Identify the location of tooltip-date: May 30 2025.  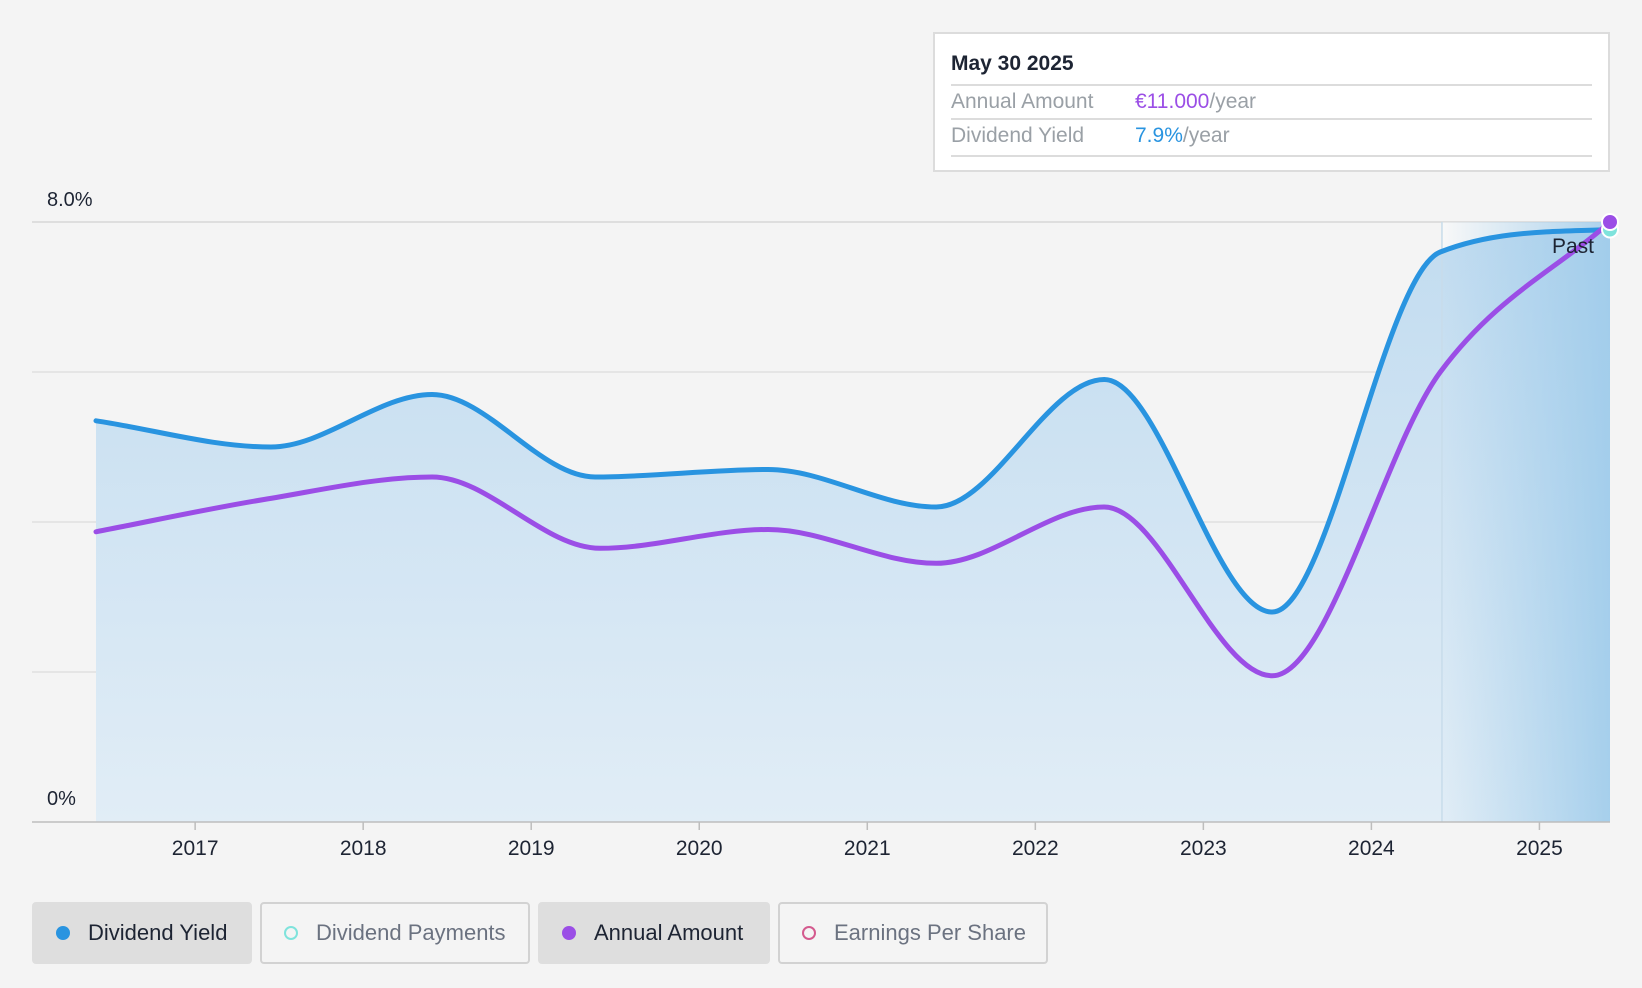
(1012, 63).